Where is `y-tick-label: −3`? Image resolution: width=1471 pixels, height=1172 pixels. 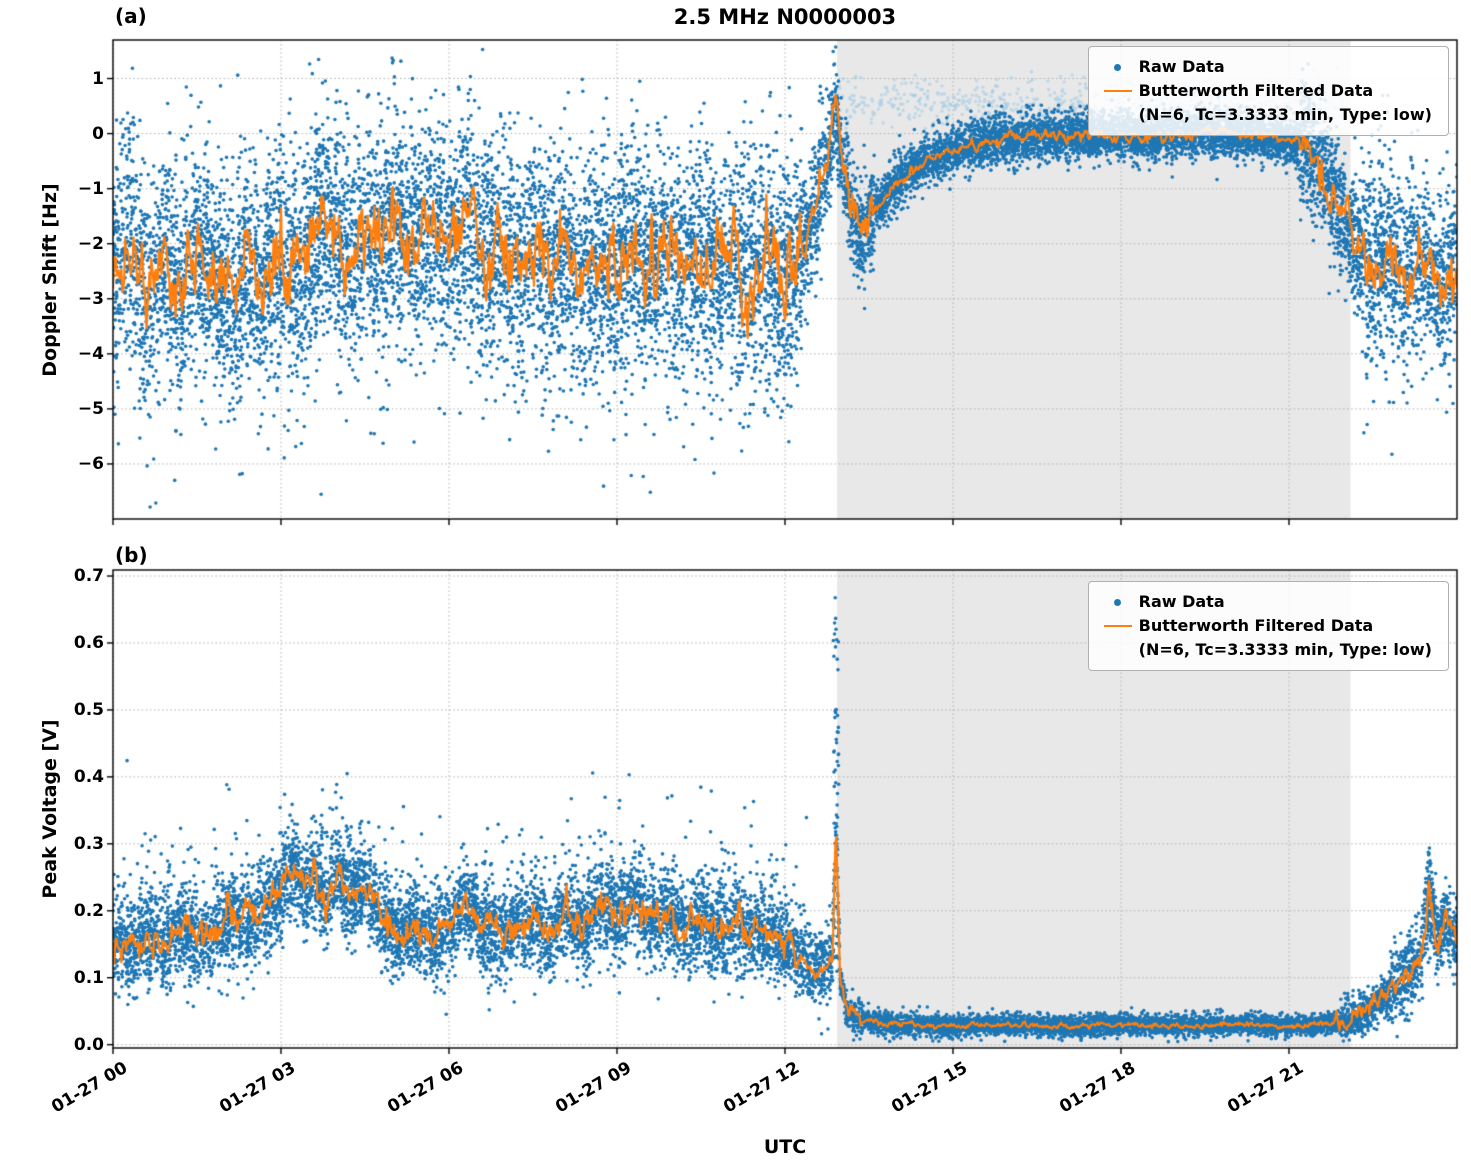
y-tick-label: −3 is located at coordinates (90, 298).